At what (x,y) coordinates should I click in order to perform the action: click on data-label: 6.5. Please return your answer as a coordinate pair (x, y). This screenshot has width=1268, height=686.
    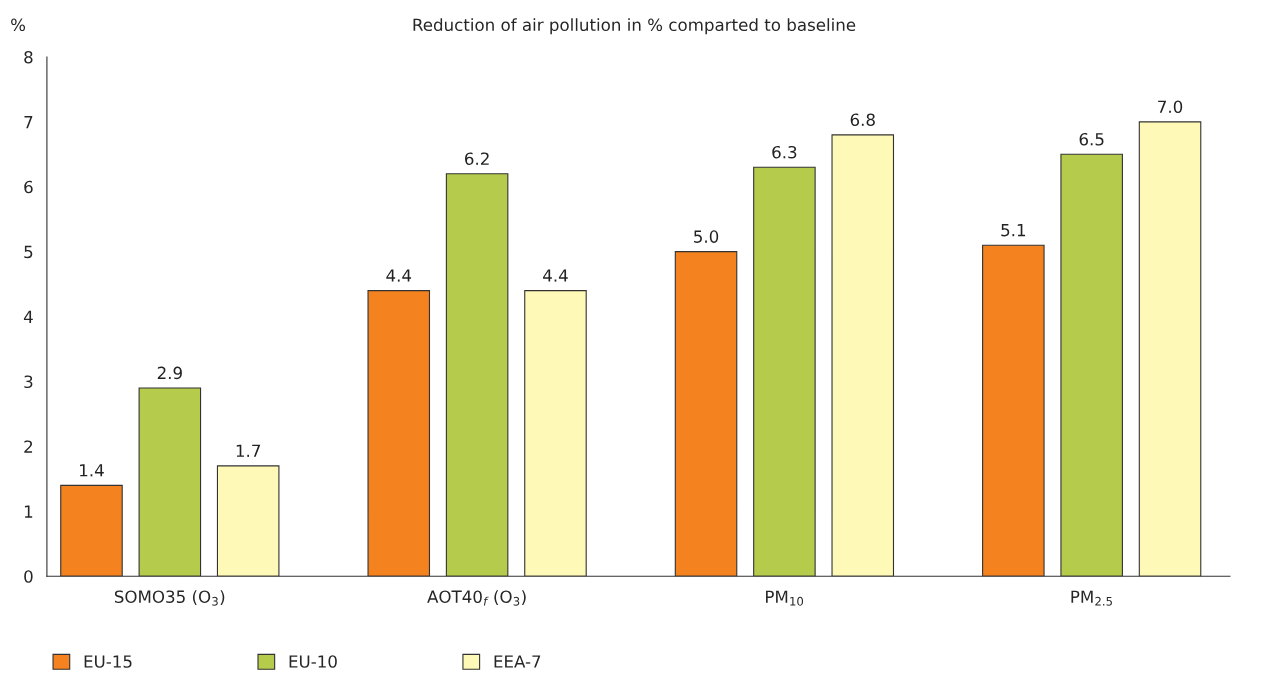
    Looking at the image, I should click on (1091, 139).